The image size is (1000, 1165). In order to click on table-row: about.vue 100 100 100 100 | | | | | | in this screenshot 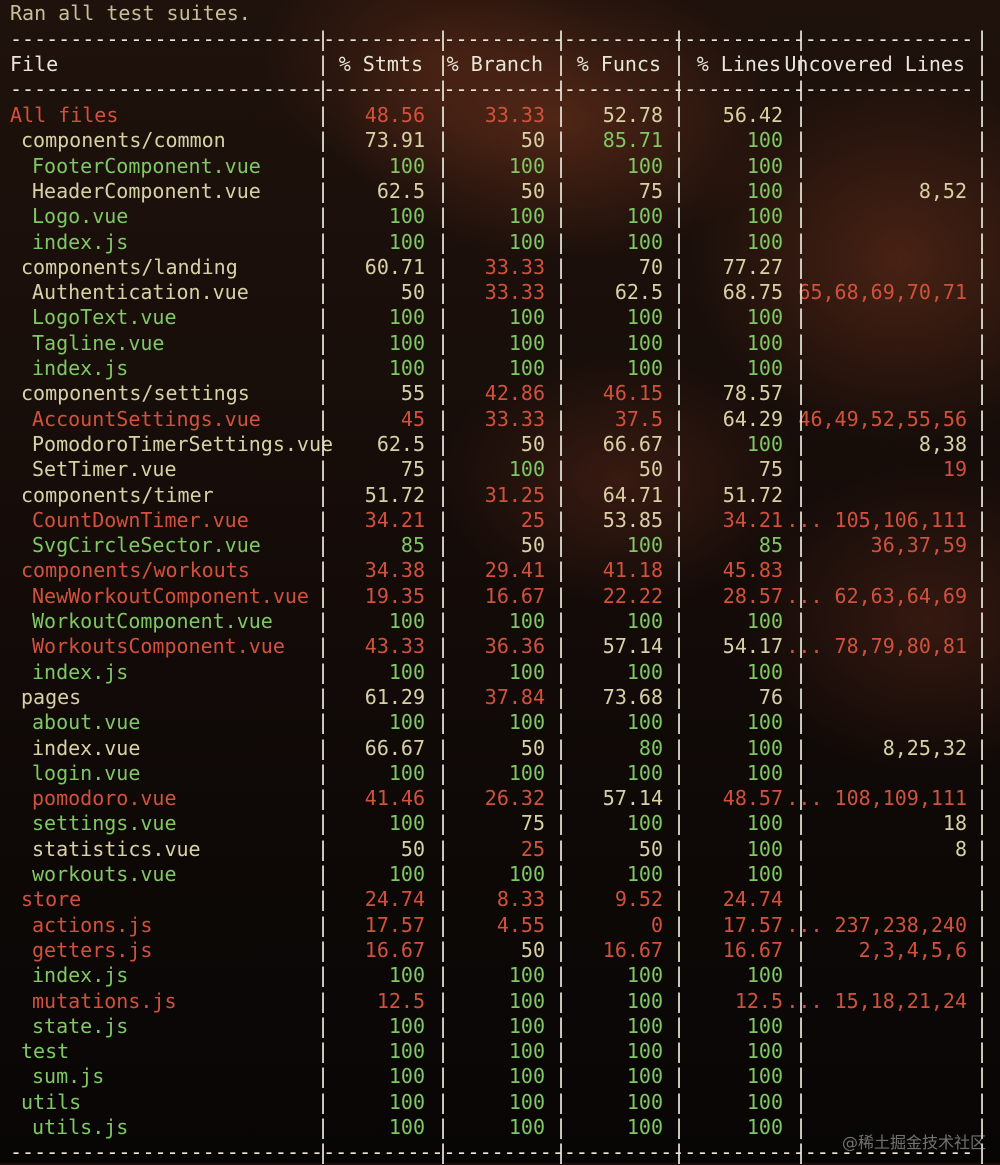, I will do `click(500, 722)`.